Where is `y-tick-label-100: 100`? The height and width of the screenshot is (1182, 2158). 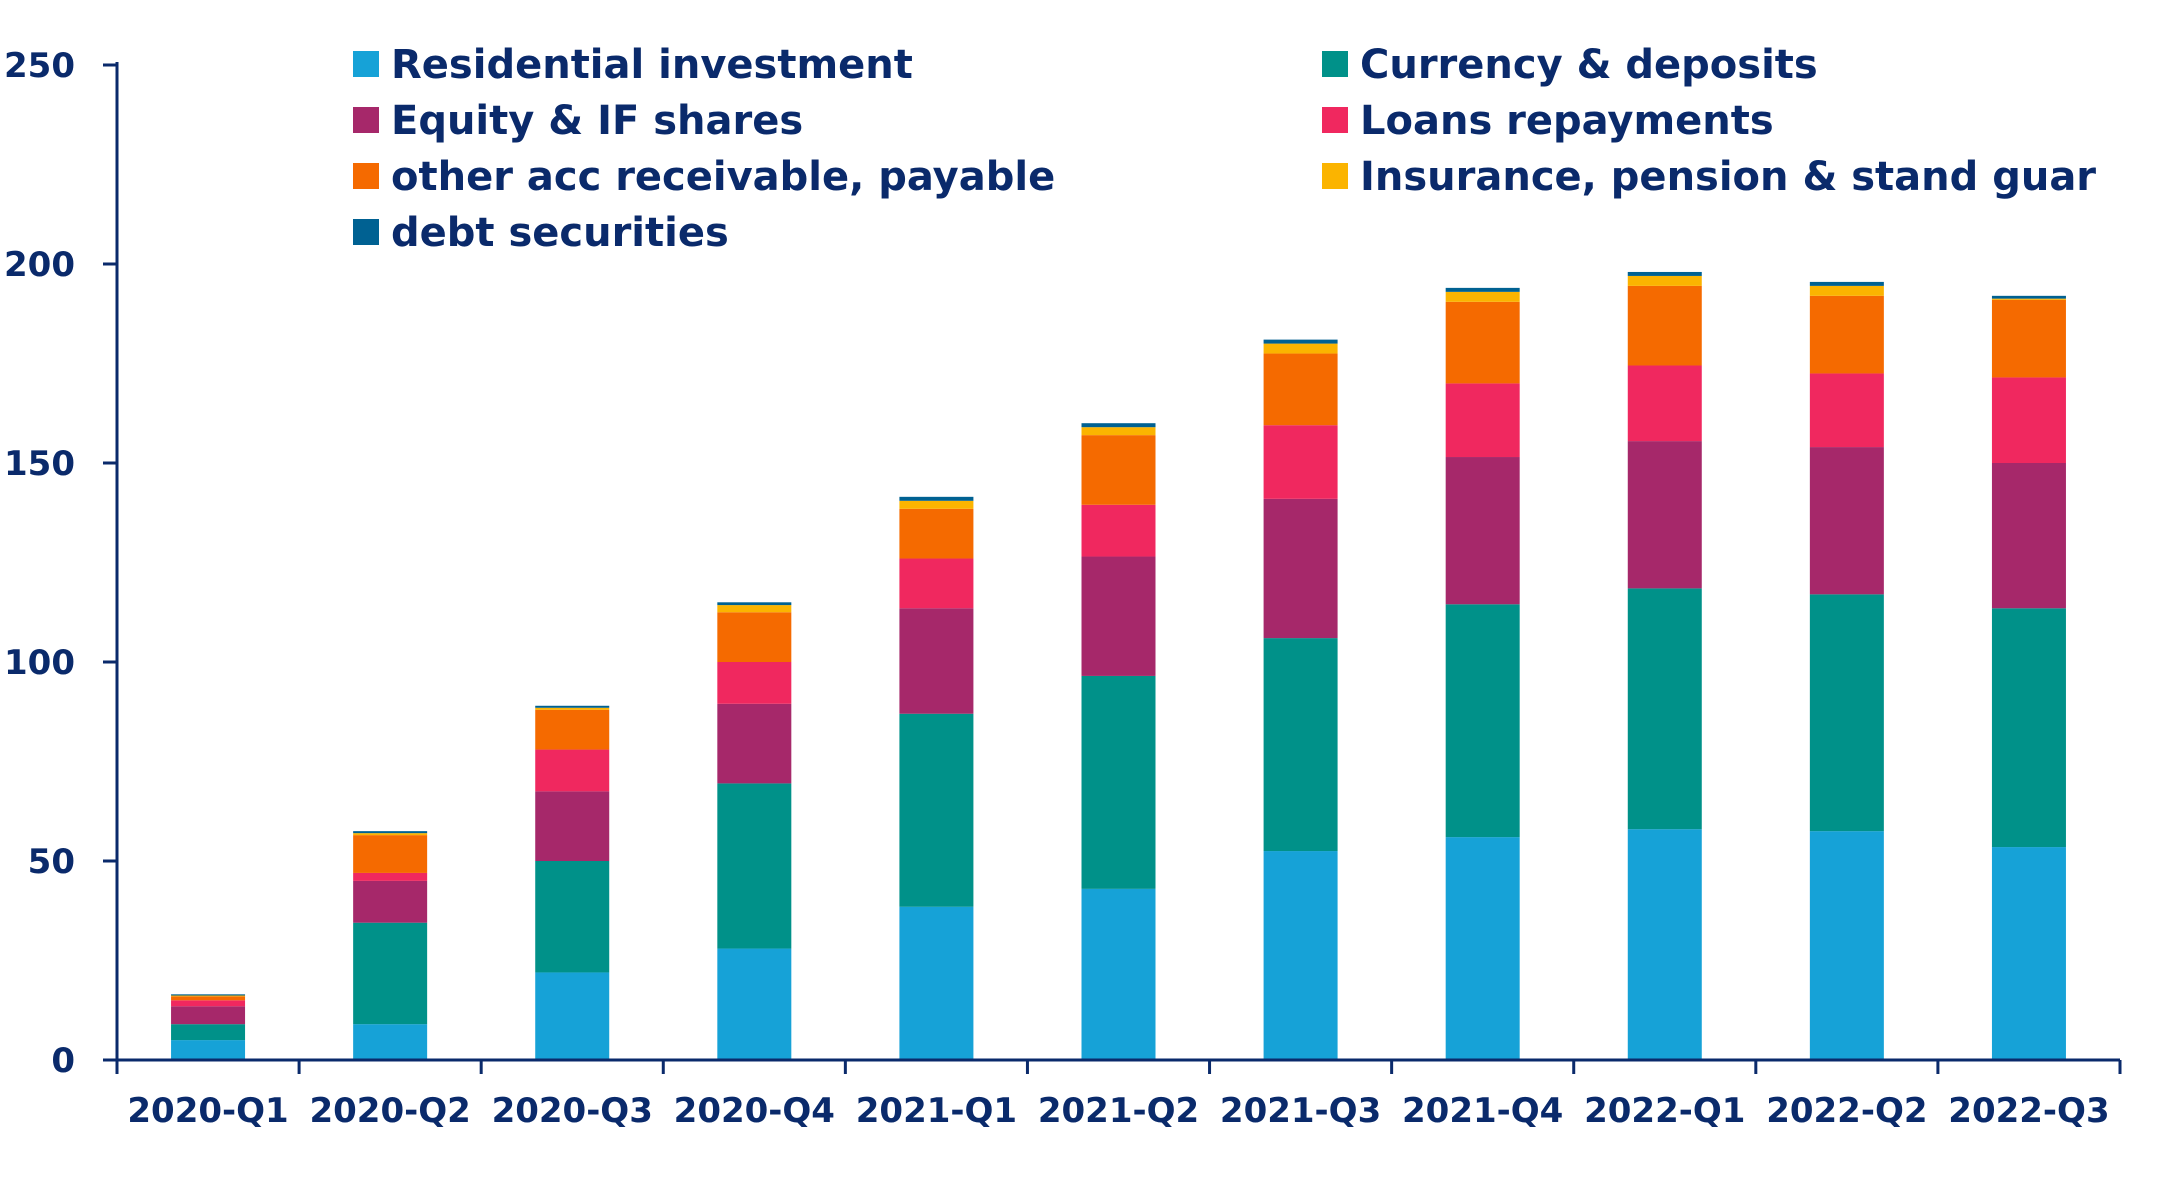
y-tick-label-100: 100 is located at coordinates (39, 663).